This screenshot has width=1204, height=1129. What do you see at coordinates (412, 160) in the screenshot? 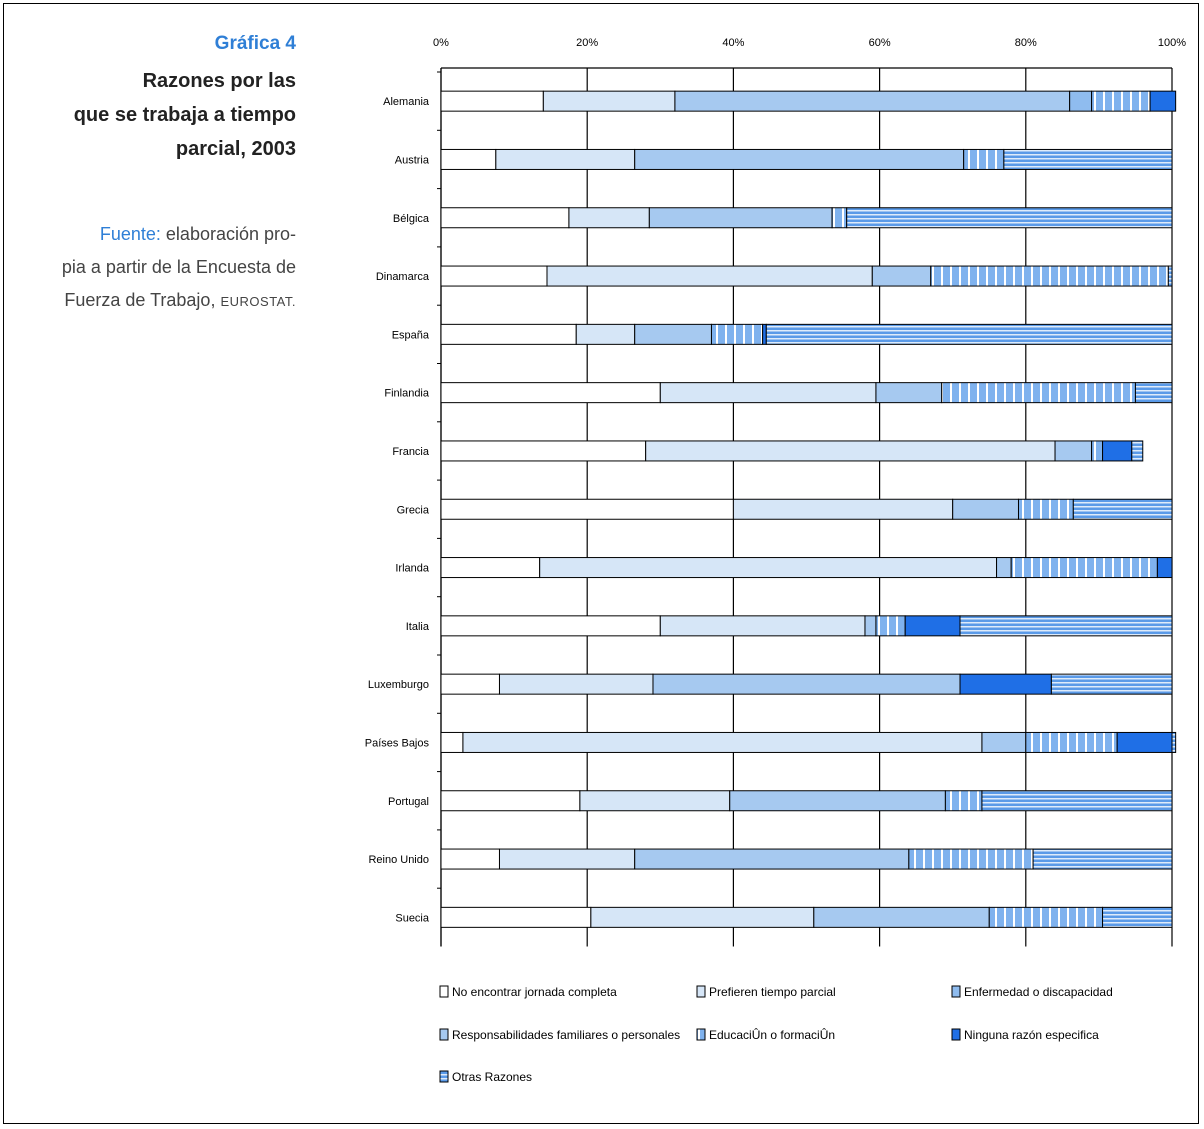
I see `category-label: Austria` at bounding box center [412, 160].